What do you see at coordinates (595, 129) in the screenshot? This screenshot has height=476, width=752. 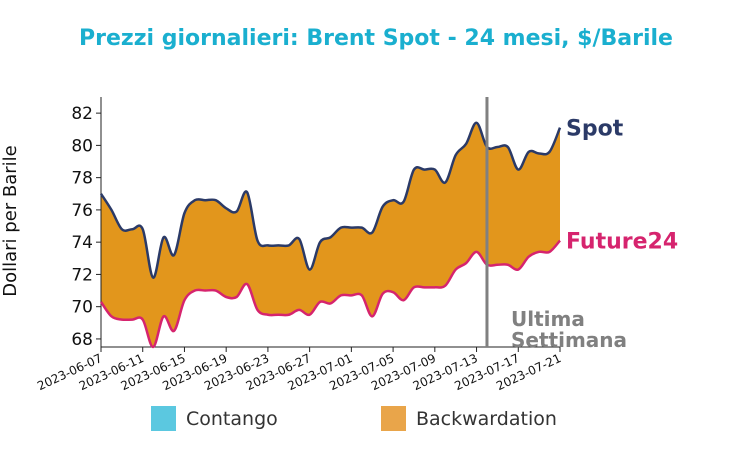 I see `spot-series-label: Spot` at bounding box center [595, 129].